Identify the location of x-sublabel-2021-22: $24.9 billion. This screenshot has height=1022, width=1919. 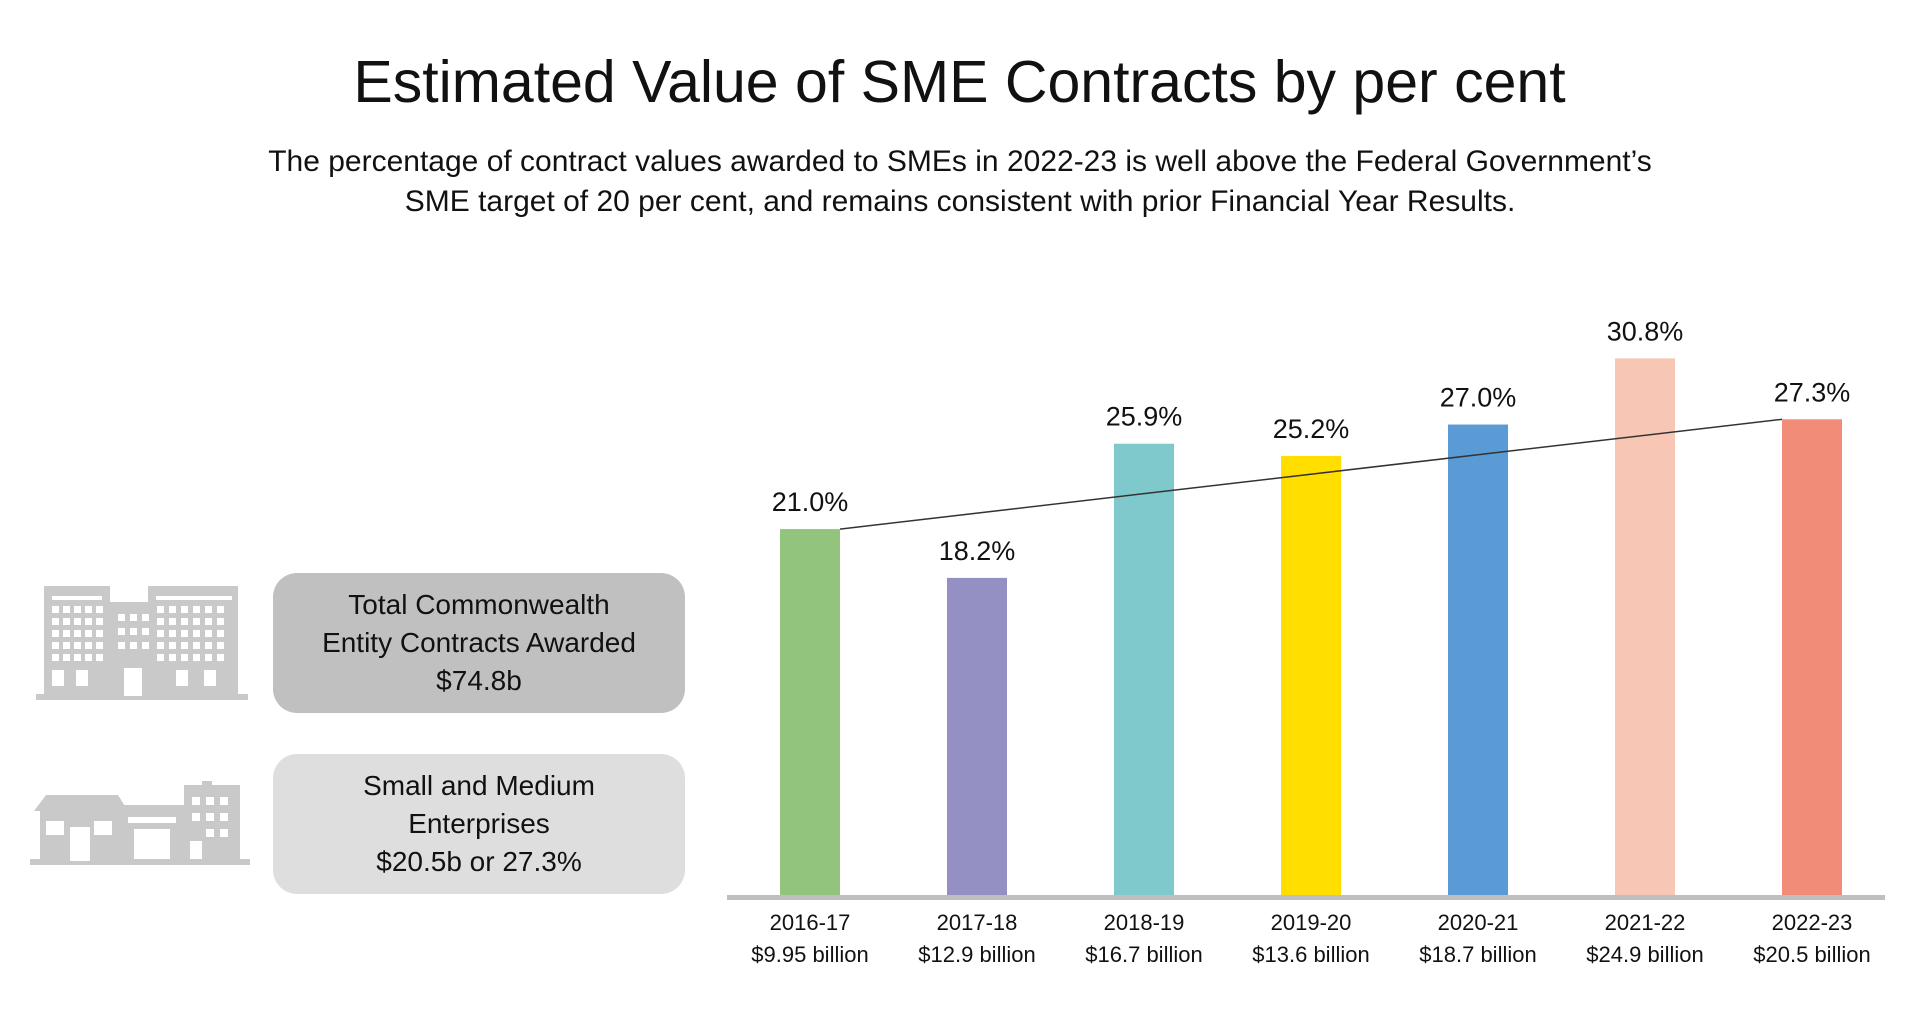
(1644, 954).